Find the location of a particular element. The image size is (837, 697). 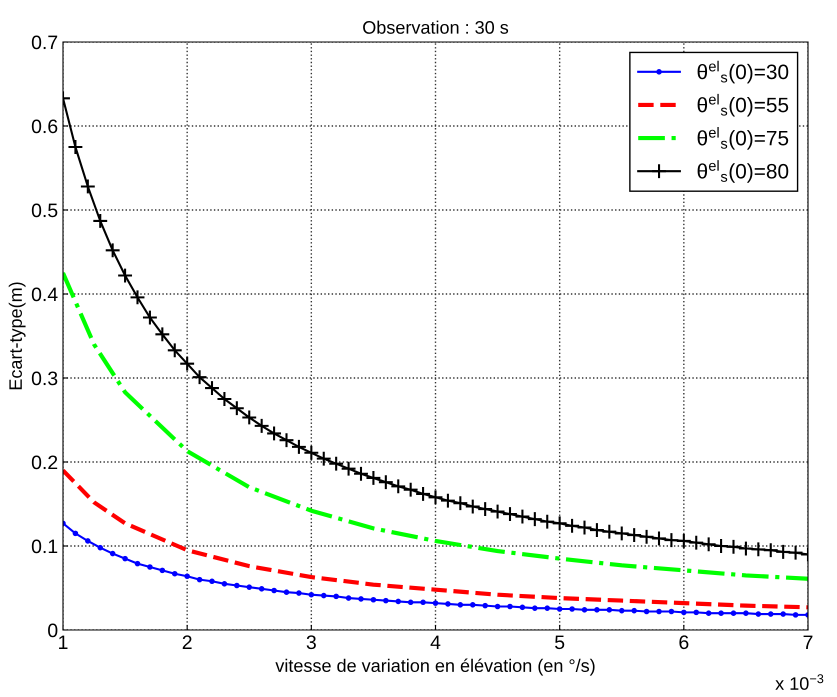

x-tick-label: 1 is located at coordinates (63, 642).